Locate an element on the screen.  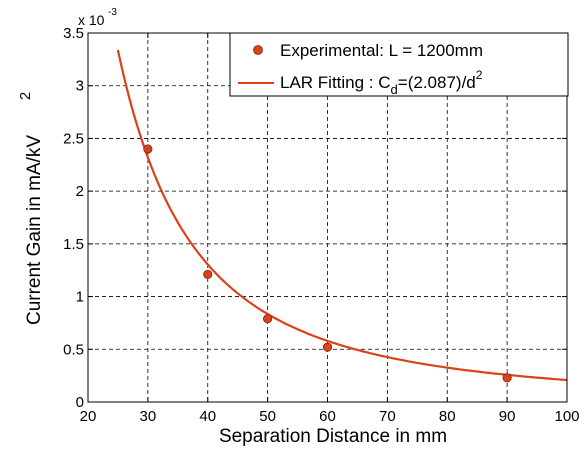
x-tick-label: 70 is located at coordinates (387, 416).